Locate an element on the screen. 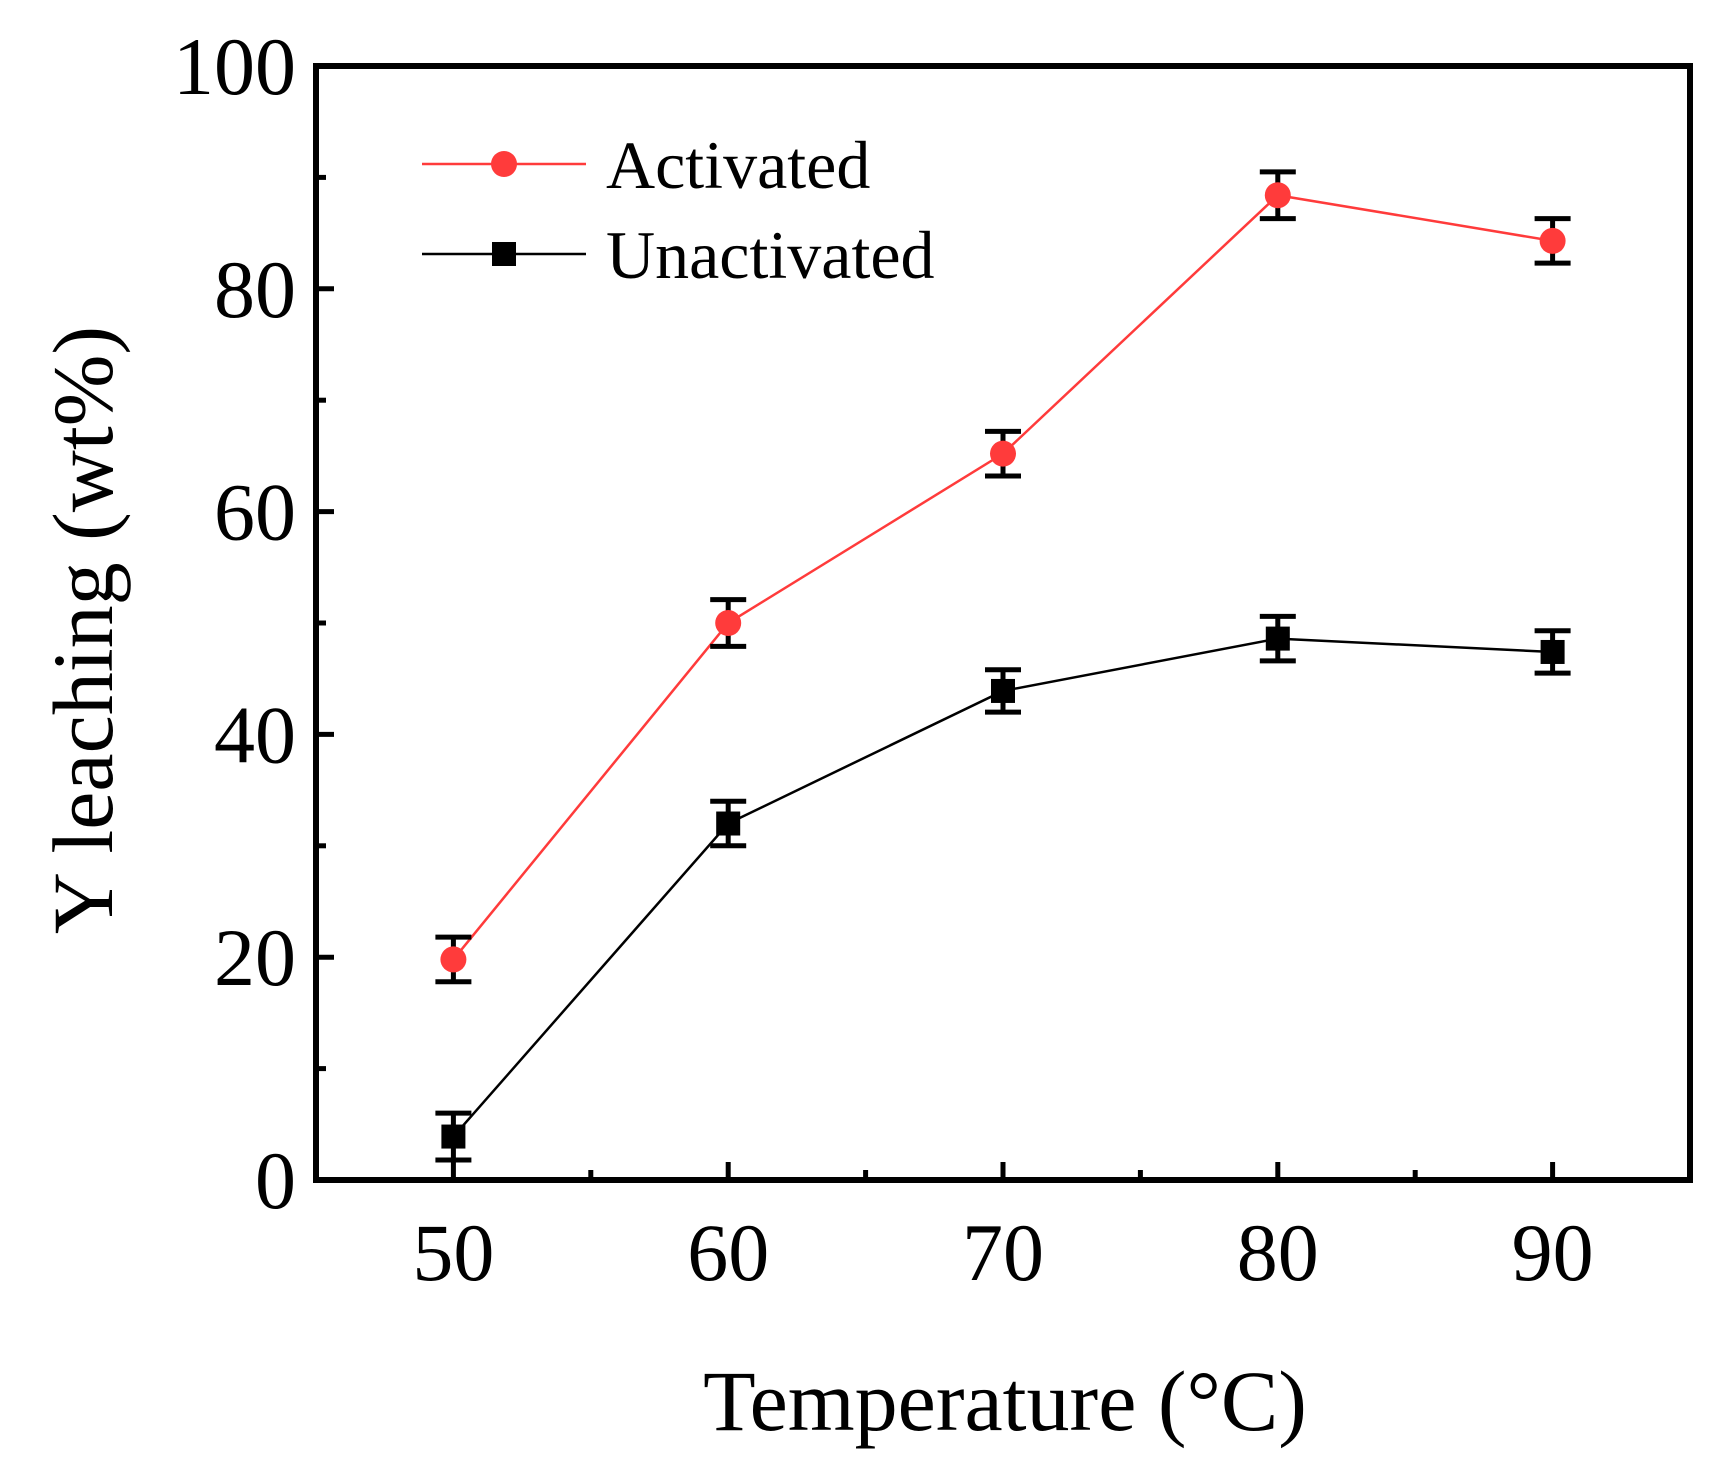  x-tick-label: 70 is located at coordinates (1003, 1252).